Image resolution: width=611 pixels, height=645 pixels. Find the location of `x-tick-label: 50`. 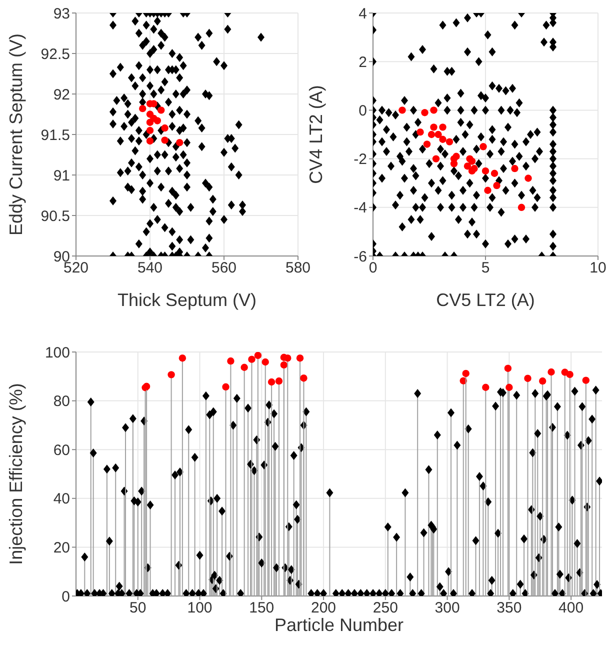

x-tick-label: 50 is located at coordinates (138, 608).